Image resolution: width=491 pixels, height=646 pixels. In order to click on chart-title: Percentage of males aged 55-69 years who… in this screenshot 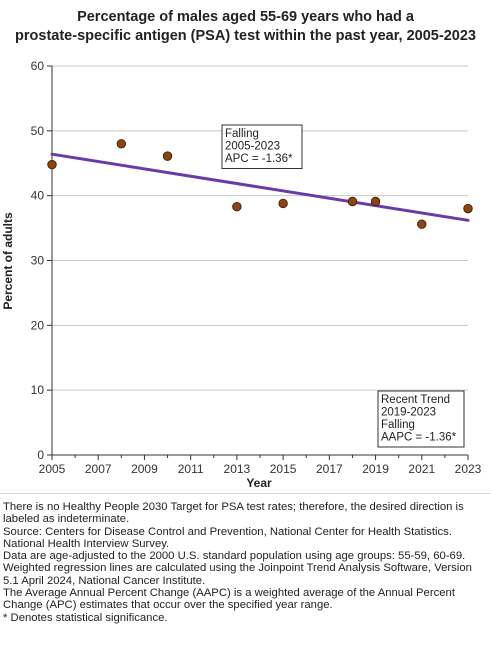, I will do `click(245, 27)`.